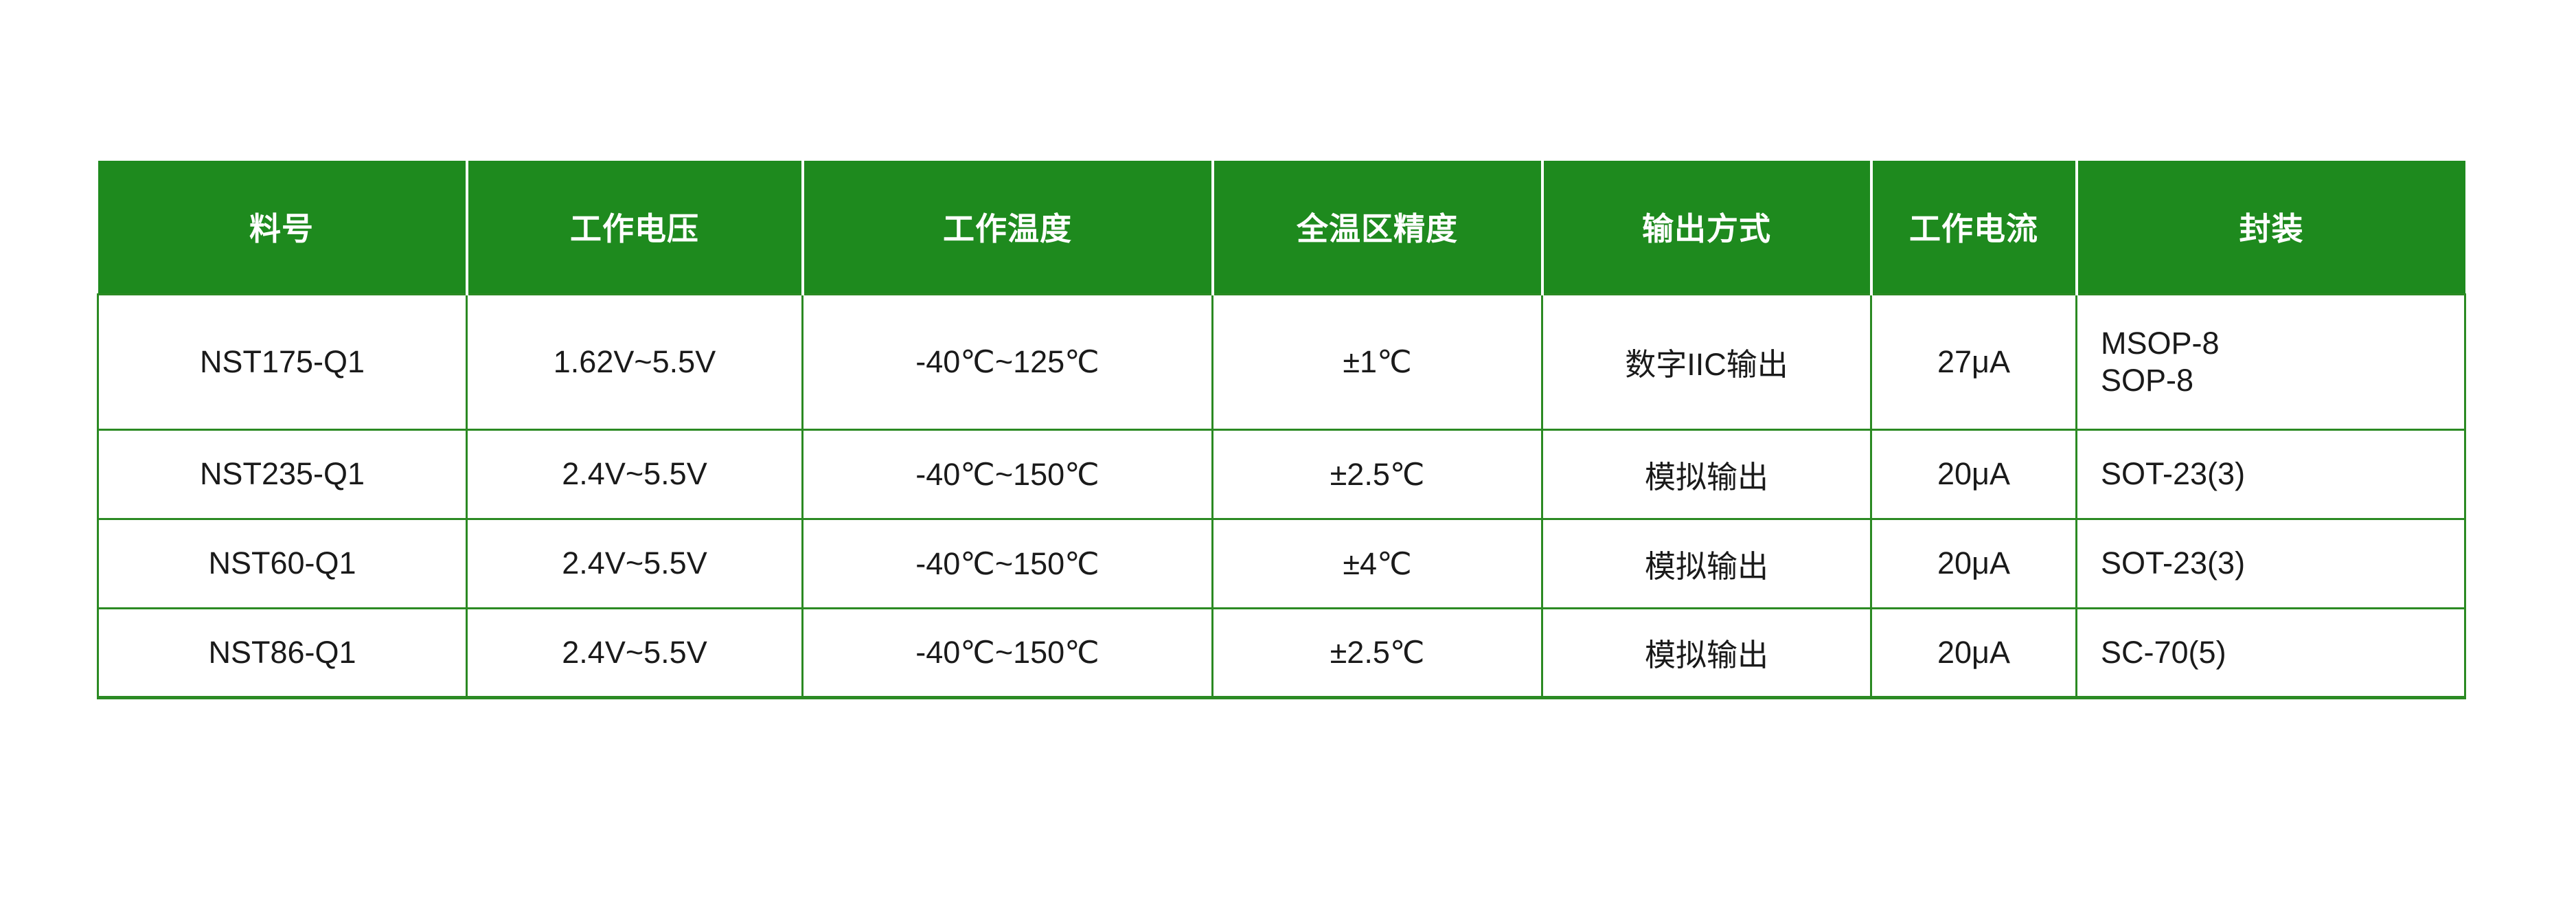 The width and height of the screenshot is (2576, 913). I want to click on column-header-operating-current: 工作电流, so click(1974, 228).